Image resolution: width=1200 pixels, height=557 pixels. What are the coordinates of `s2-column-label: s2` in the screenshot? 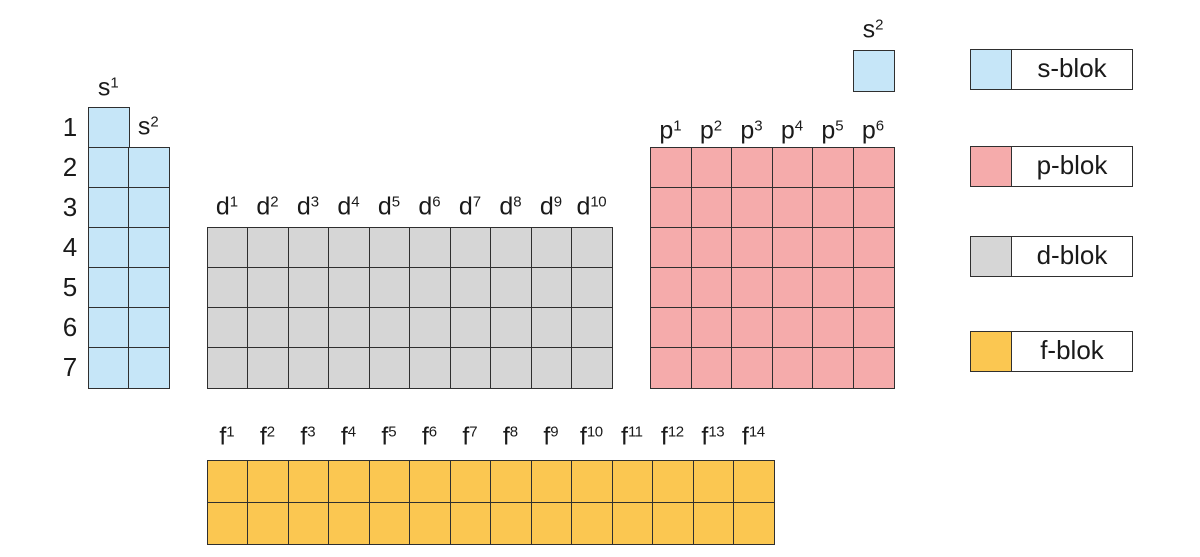 It's located at (148, 126).